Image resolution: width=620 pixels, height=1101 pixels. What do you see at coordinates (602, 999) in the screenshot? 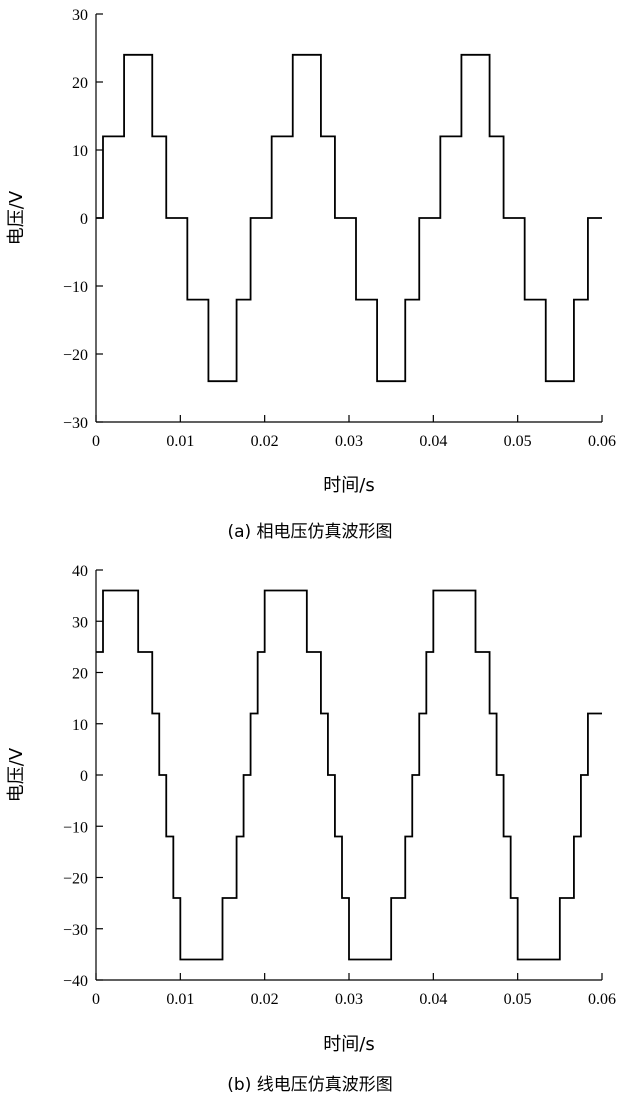
I see `line-x-tick-label: 0.06` at bounding box center [602, 999].